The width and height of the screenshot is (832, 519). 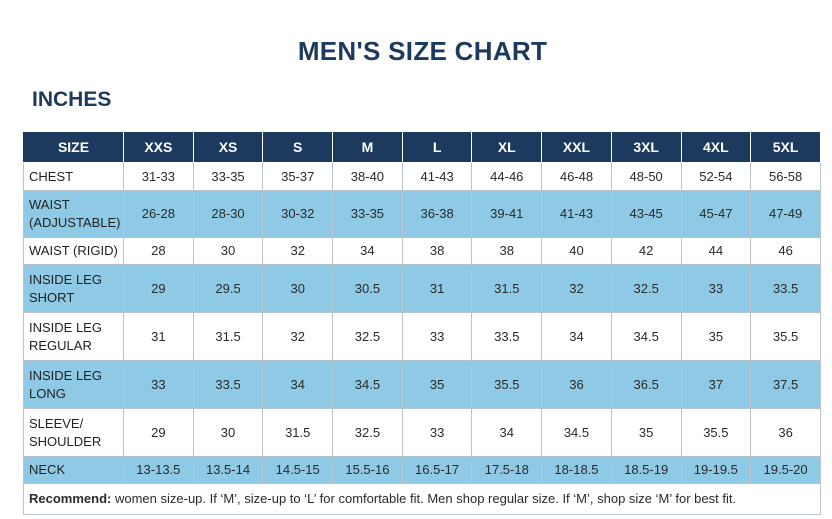 What do you see at coordinates (73, 384) in the screenshot?
I see `row-label: INSIDE LEG LONG` at bounding box center [73, 384].